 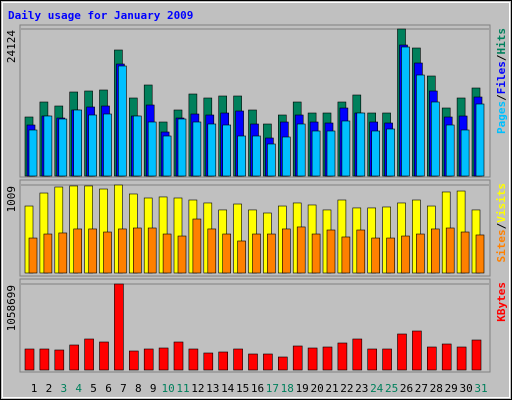 I want to click on y-tick-label: 1009, so click(x=11, y=199).